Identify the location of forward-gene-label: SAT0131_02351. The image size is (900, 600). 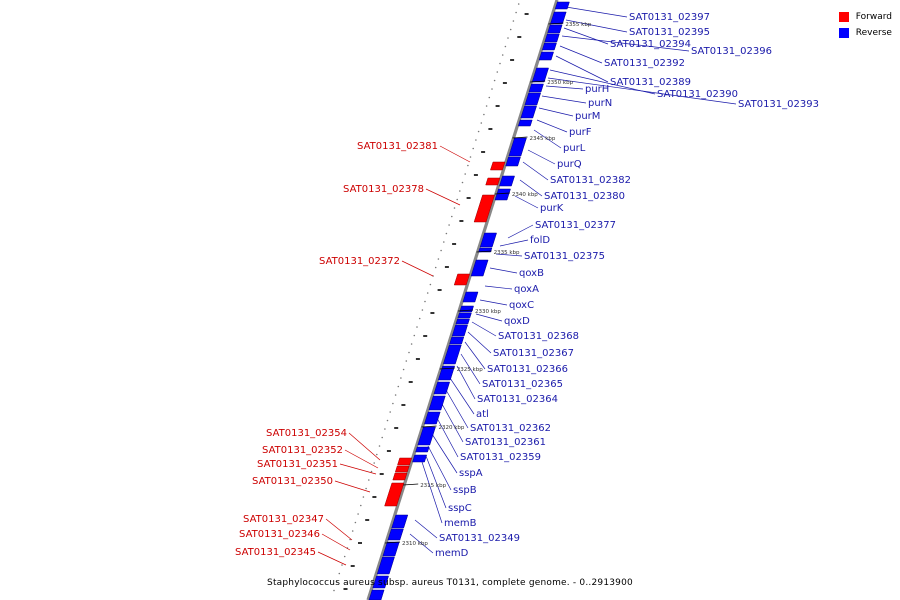
(297, 464).